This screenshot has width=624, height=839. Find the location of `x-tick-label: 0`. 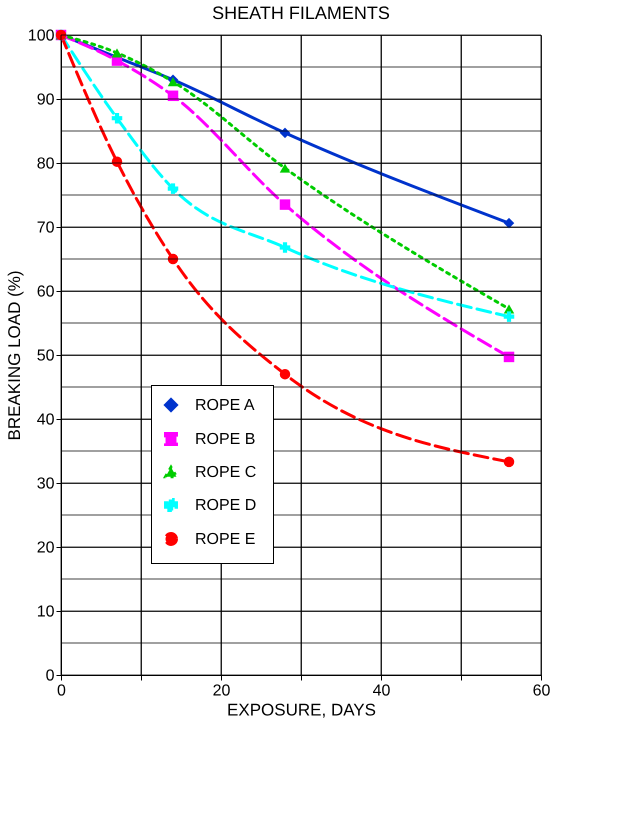

x-tick-label: 0 is located at coordinates (61, 691).